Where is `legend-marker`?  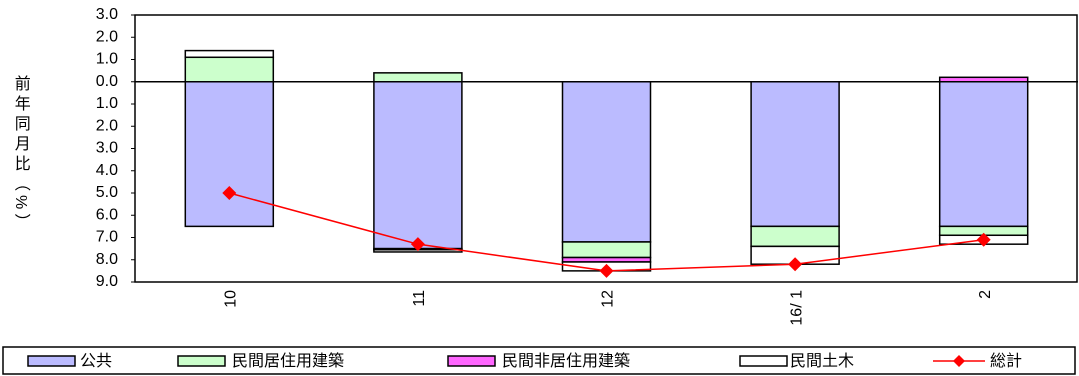 legend-marker is located at coordinates (959, 361).